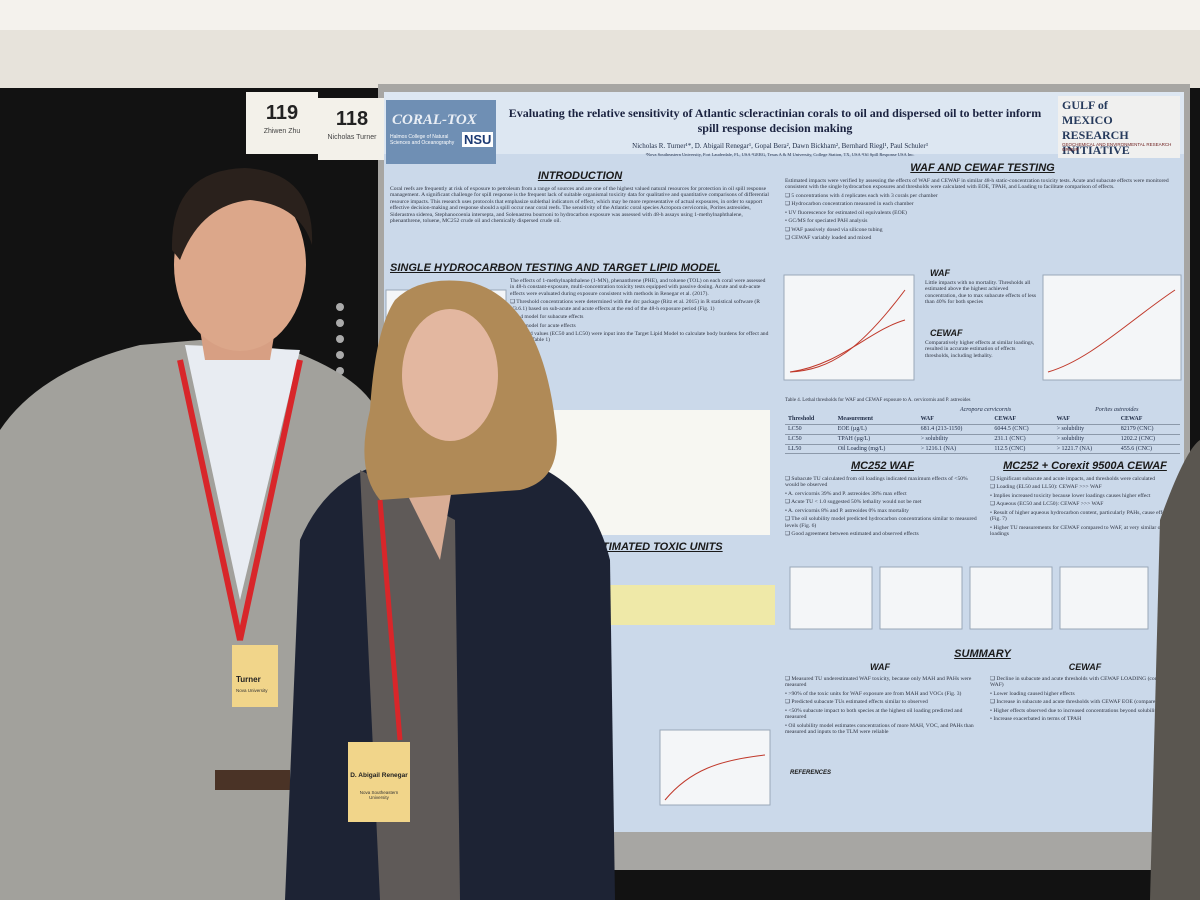 This screenshot has width=1200, height=900. Describe the element at coordinates (876, 439) in the screenshot. I see `table-cell: TPAH (µg/L)` at that location.